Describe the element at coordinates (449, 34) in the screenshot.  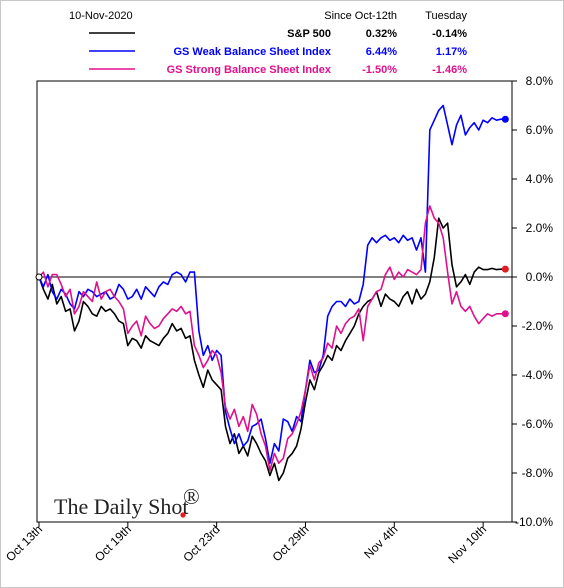
I see `legend-tuesday-value: -0.14%` at that location.